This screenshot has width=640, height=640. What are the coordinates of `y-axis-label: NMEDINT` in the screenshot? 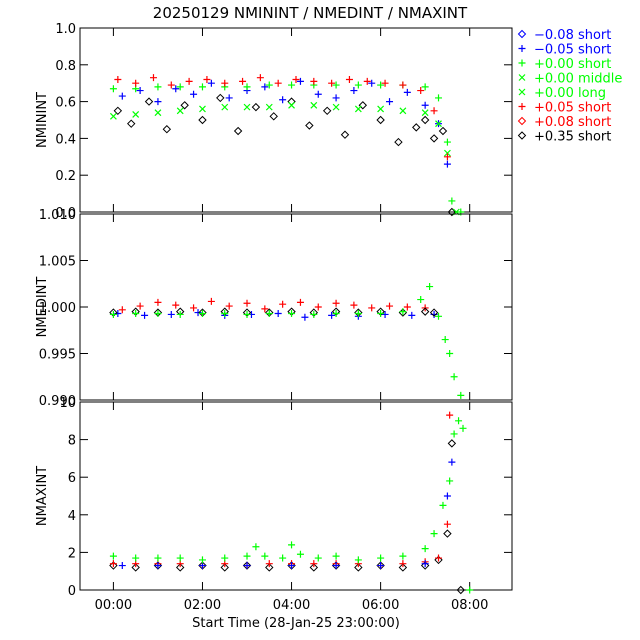 It's located at (42, 307).